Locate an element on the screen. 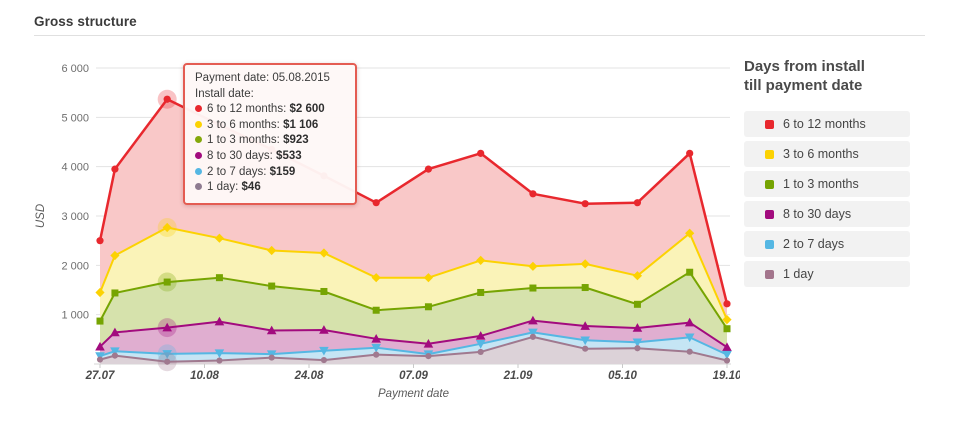  legend-item-6-to-12-months: 6 to 12 months is located at coordinates (827, 124).